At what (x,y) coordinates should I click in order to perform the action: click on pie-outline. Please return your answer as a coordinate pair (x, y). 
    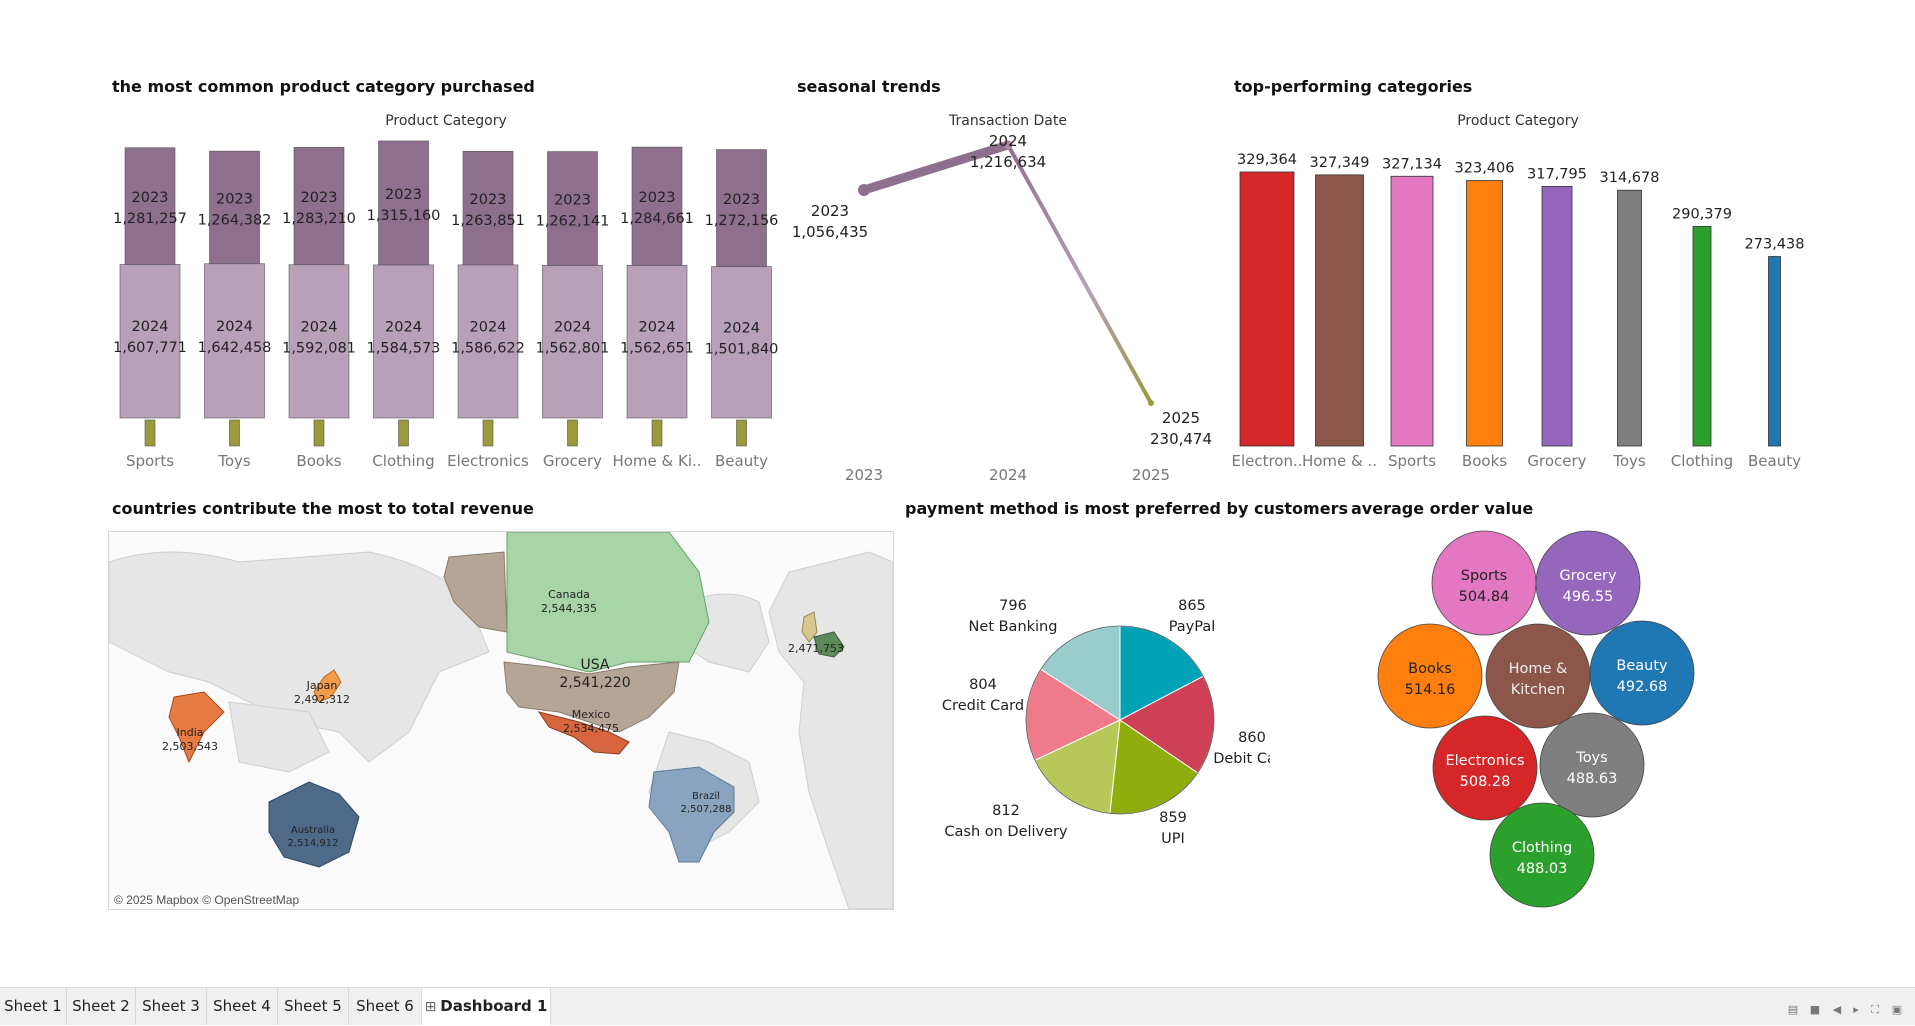
    Looking at the image, I should click on (1120, 720).